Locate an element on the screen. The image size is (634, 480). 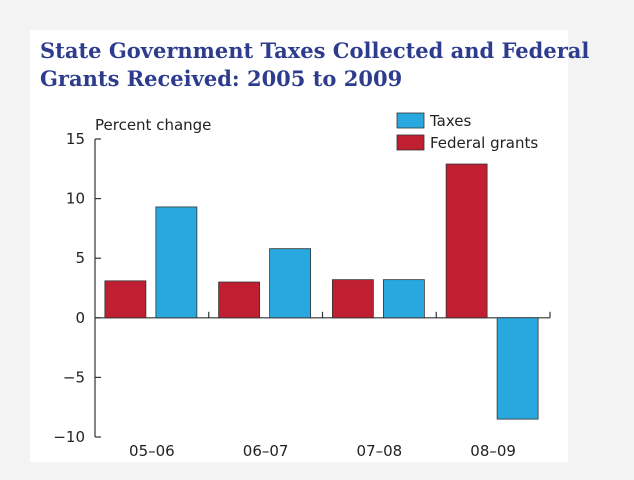
x-tick-label: 07–08 is located at coordinates (380, 451).